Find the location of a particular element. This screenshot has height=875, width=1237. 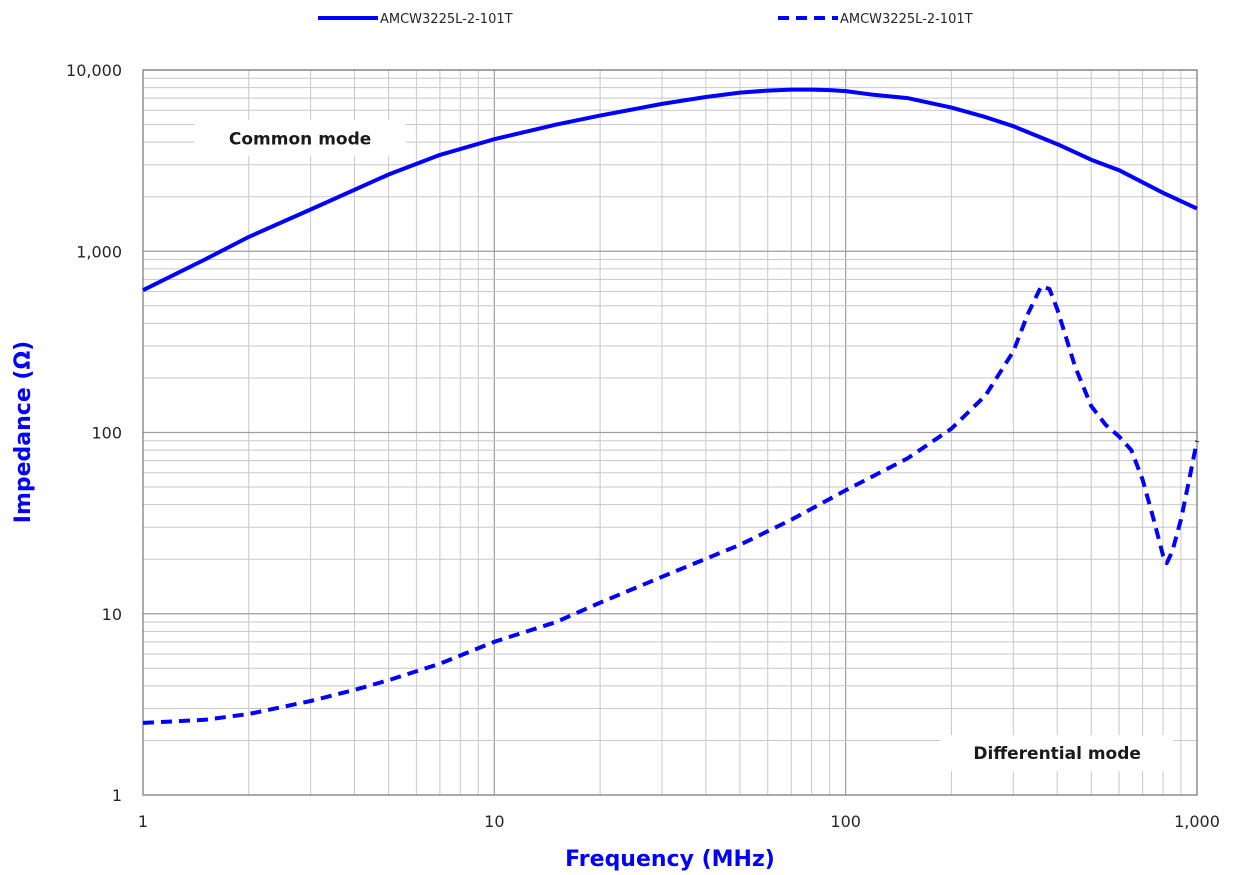

y-tick-label: 10,000 is located at coordinates (94, 70).